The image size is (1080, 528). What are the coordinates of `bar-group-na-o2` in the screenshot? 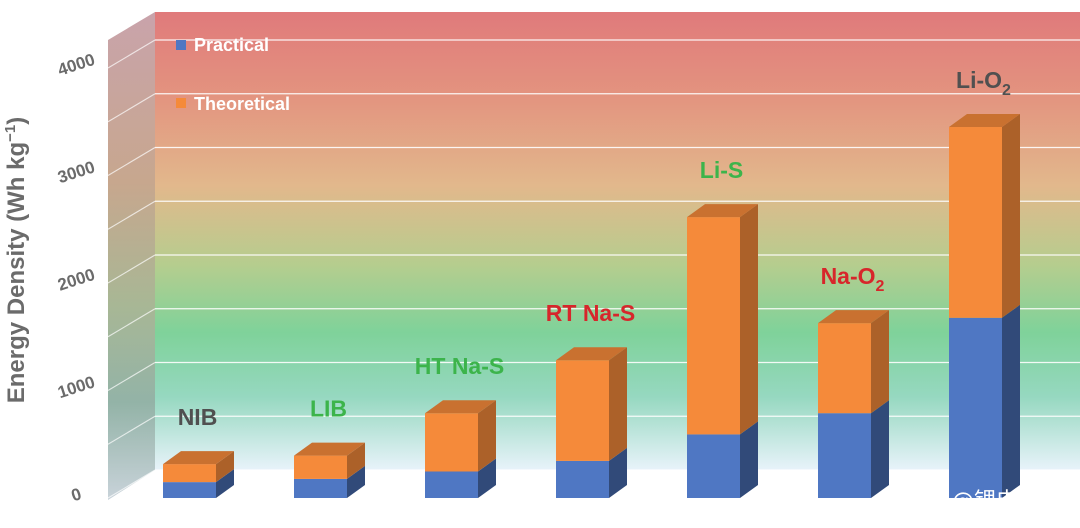 It's located at (853, 404).